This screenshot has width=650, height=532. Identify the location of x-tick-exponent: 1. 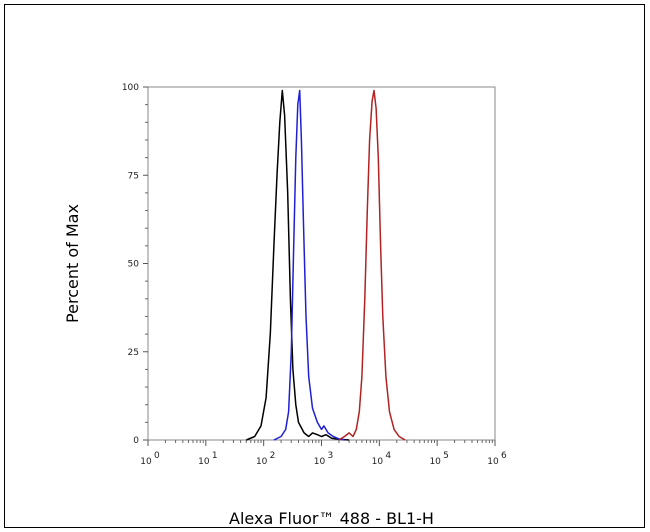
(215, 456).